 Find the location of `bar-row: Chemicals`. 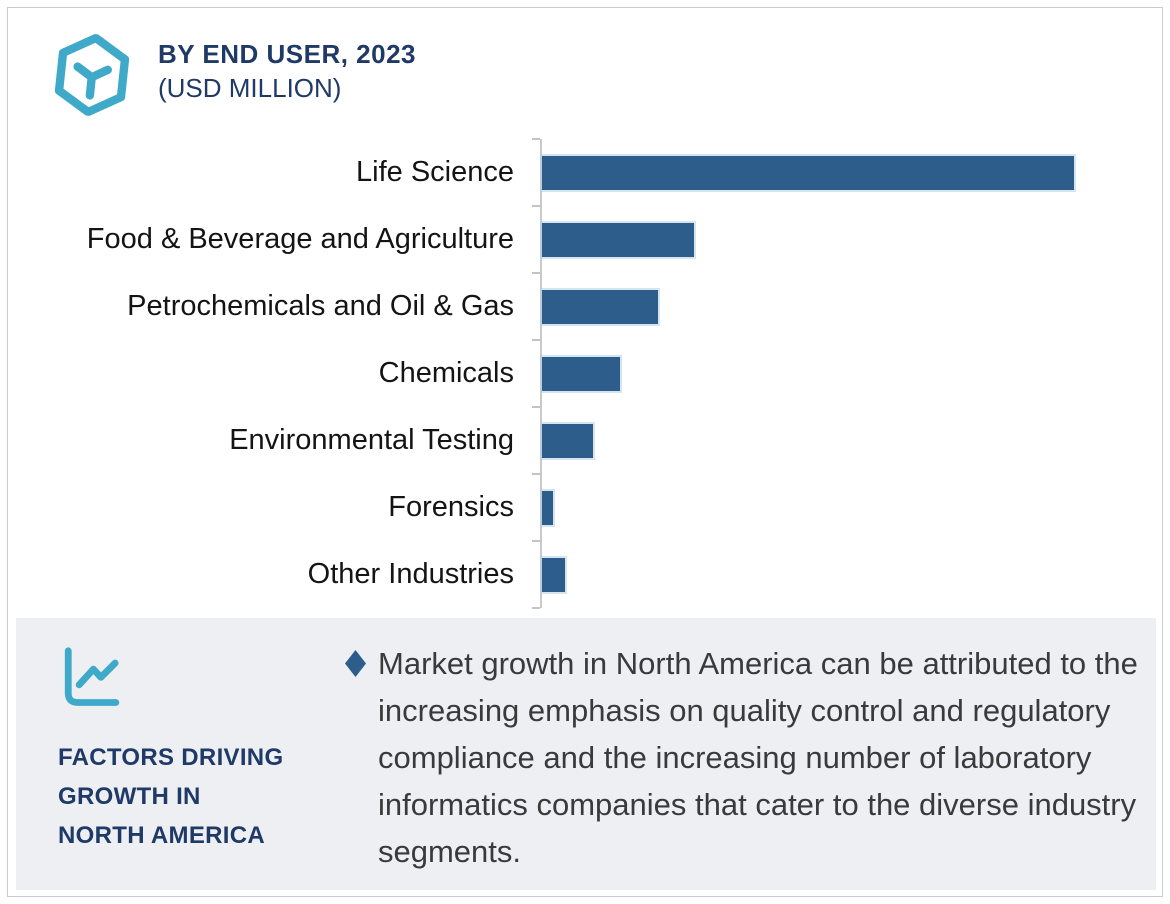

bar-row: Chemicals is located at coordinates (570, 373).